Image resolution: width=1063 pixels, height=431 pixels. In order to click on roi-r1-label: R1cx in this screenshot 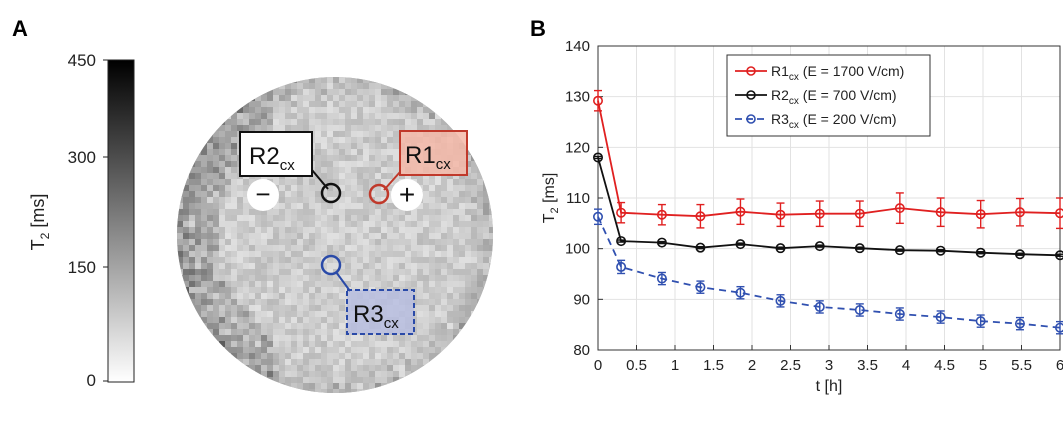, I will do `click(428, 157)`.